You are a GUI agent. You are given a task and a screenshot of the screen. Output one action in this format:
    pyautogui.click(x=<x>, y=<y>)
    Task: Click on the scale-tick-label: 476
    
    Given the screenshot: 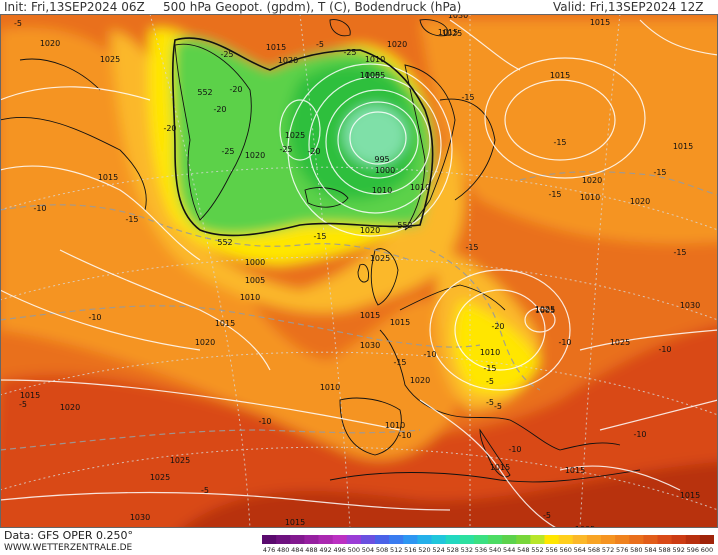 What is the action you would take?
    pyautogui.click(x=269, y=549)
    